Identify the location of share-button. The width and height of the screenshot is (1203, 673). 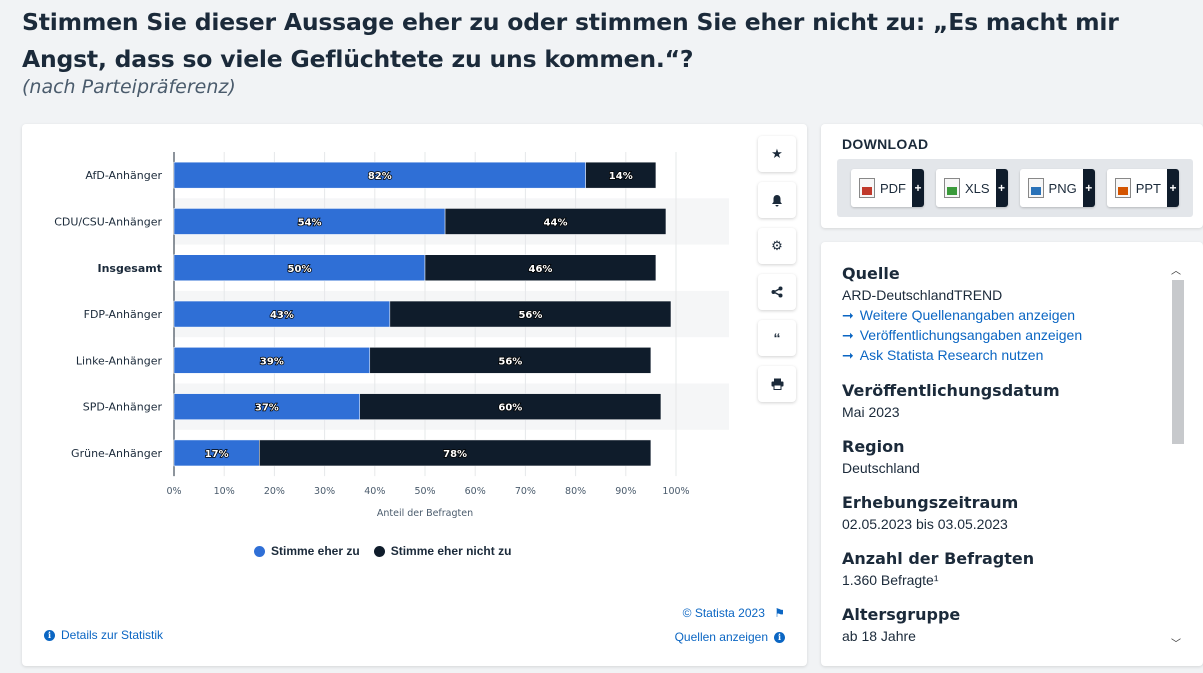
(777, 292).